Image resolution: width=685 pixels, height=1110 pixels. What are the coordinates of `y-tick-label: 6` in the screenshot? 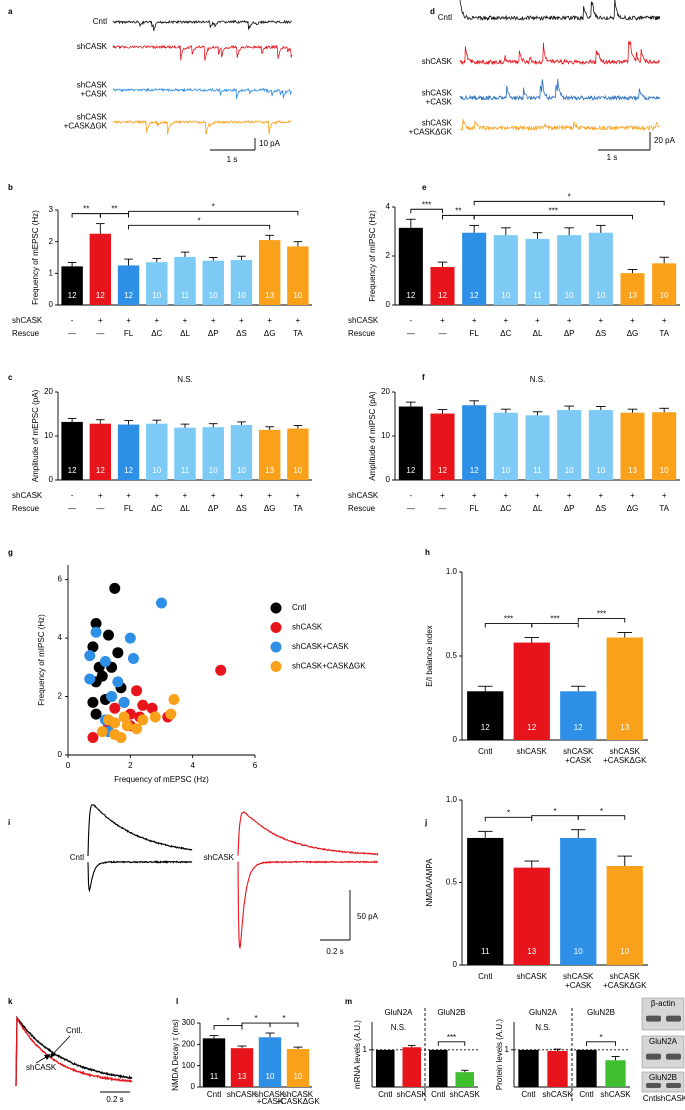 It's located at (60, 579).